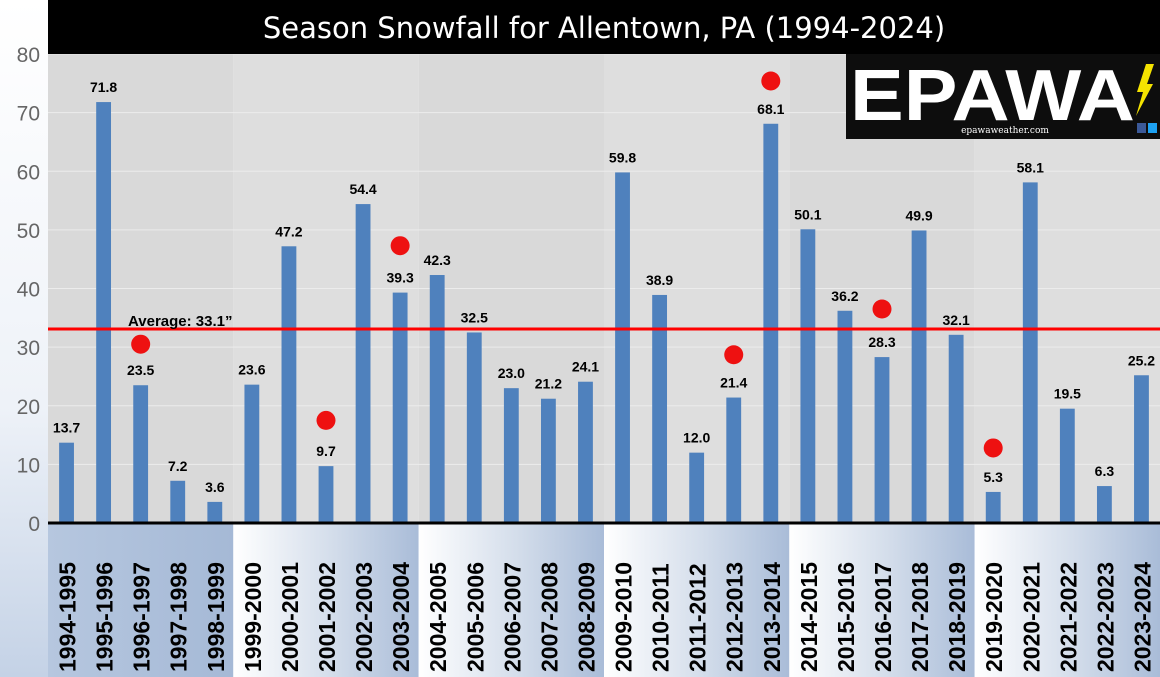  I want to click on y-tick-label: 0, so click(34, 524).